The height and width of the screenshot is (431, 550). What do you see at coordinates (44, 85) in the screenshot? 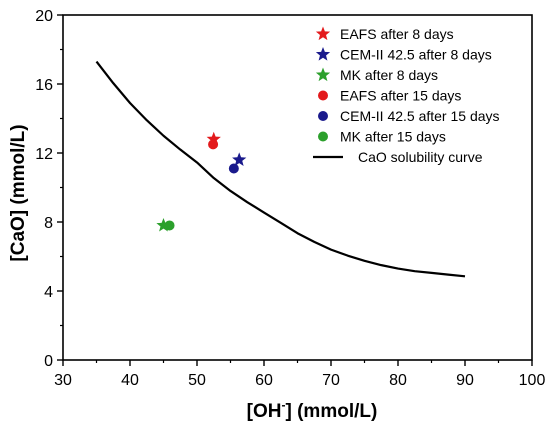
I see `y-tick-label: 16` at bounding box center [44, 85].